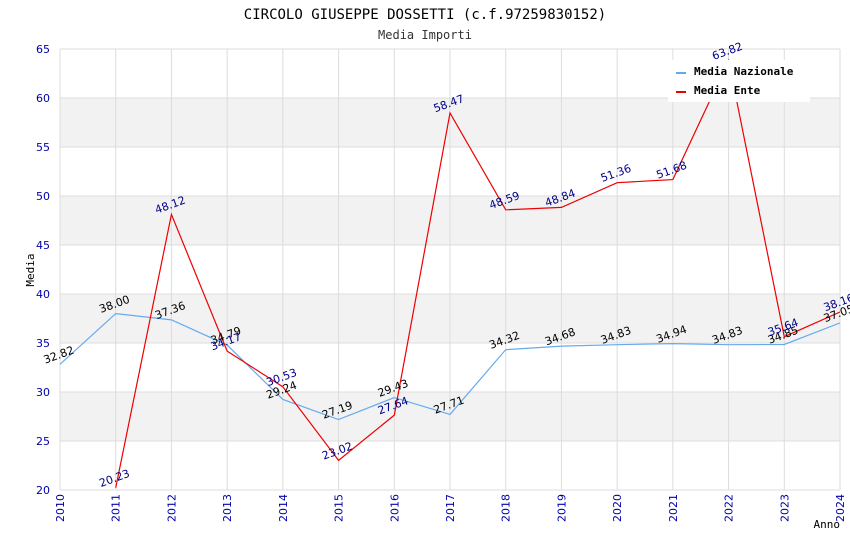  I want to click on x-tick-label: 2011, so click(116, 508).